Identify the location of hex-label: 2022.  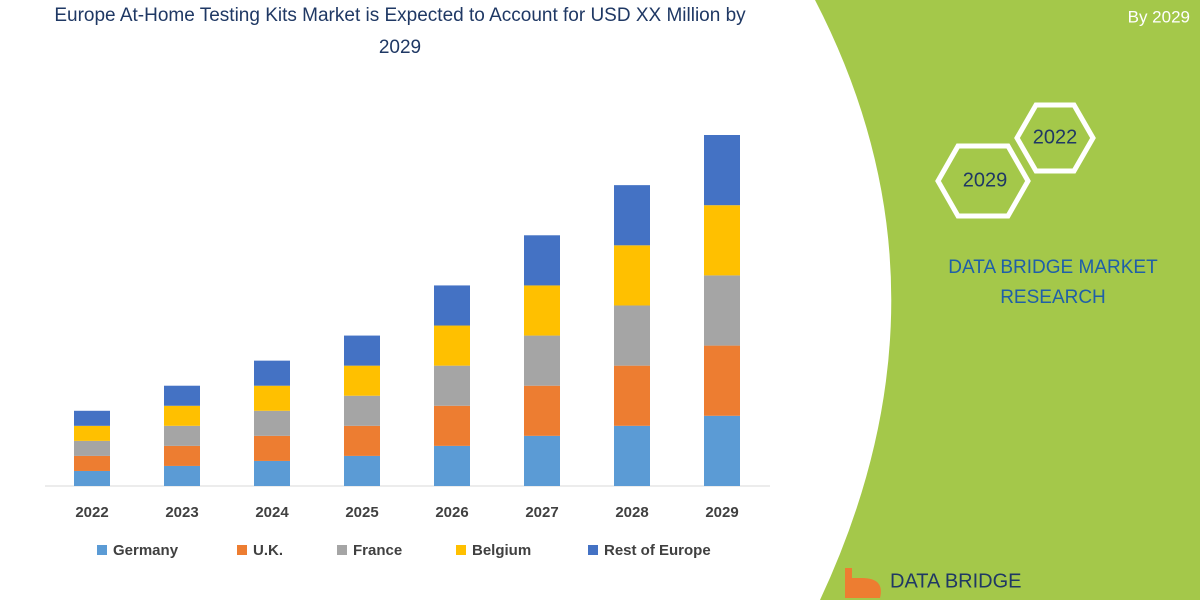
(1055, 137).